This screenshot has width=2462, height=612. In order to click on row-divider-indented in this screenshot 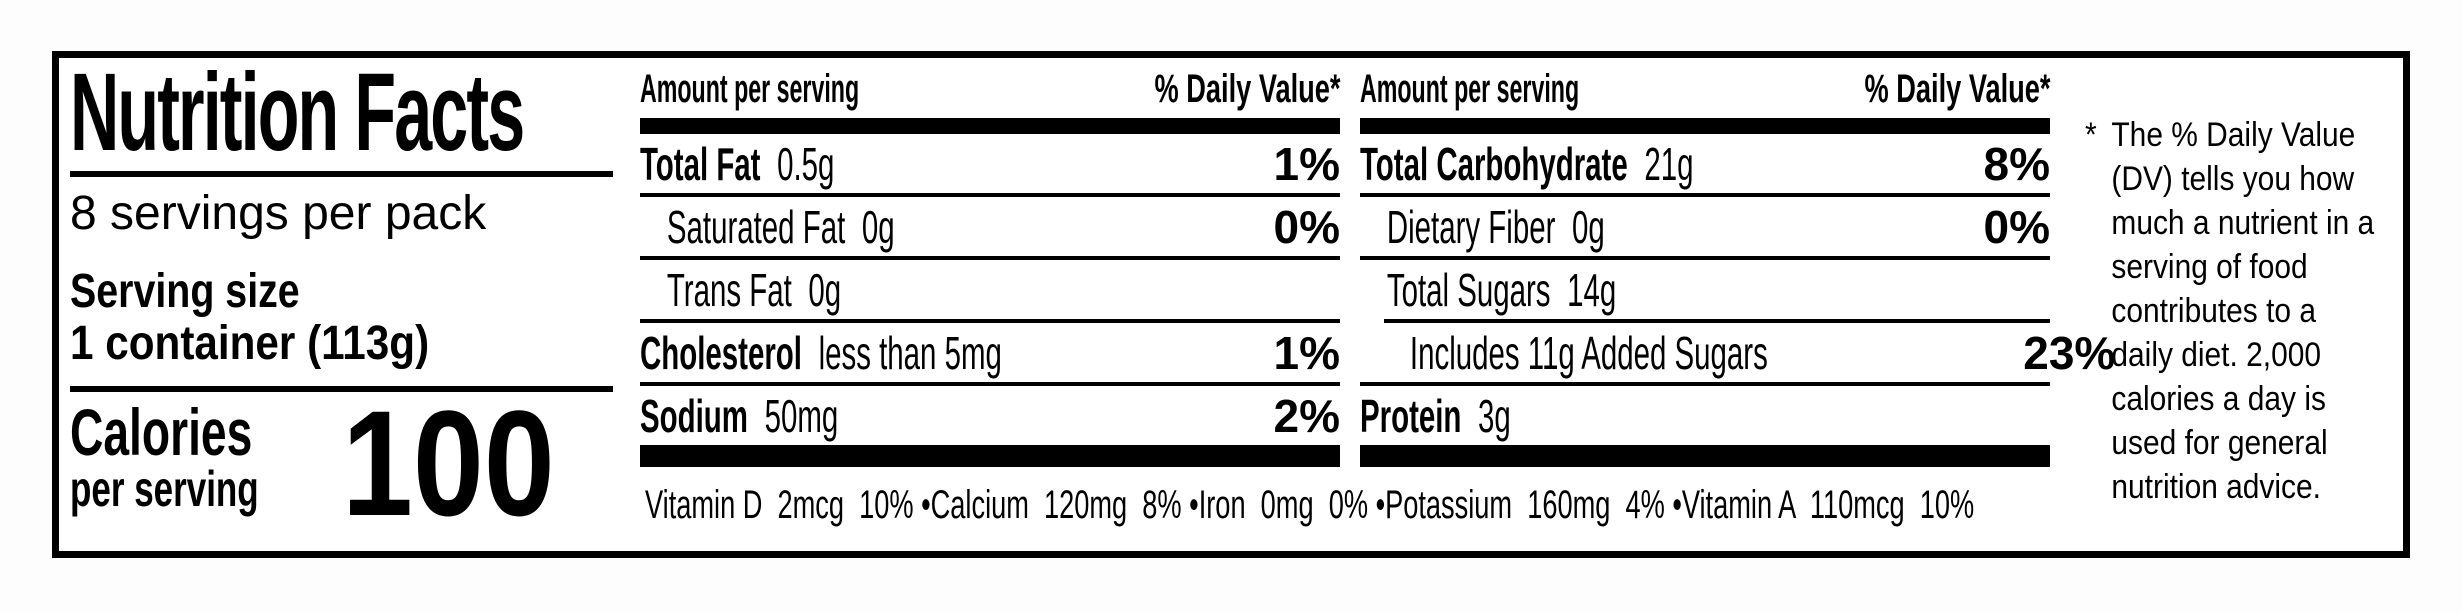, I will do `click(1717, 321)`.